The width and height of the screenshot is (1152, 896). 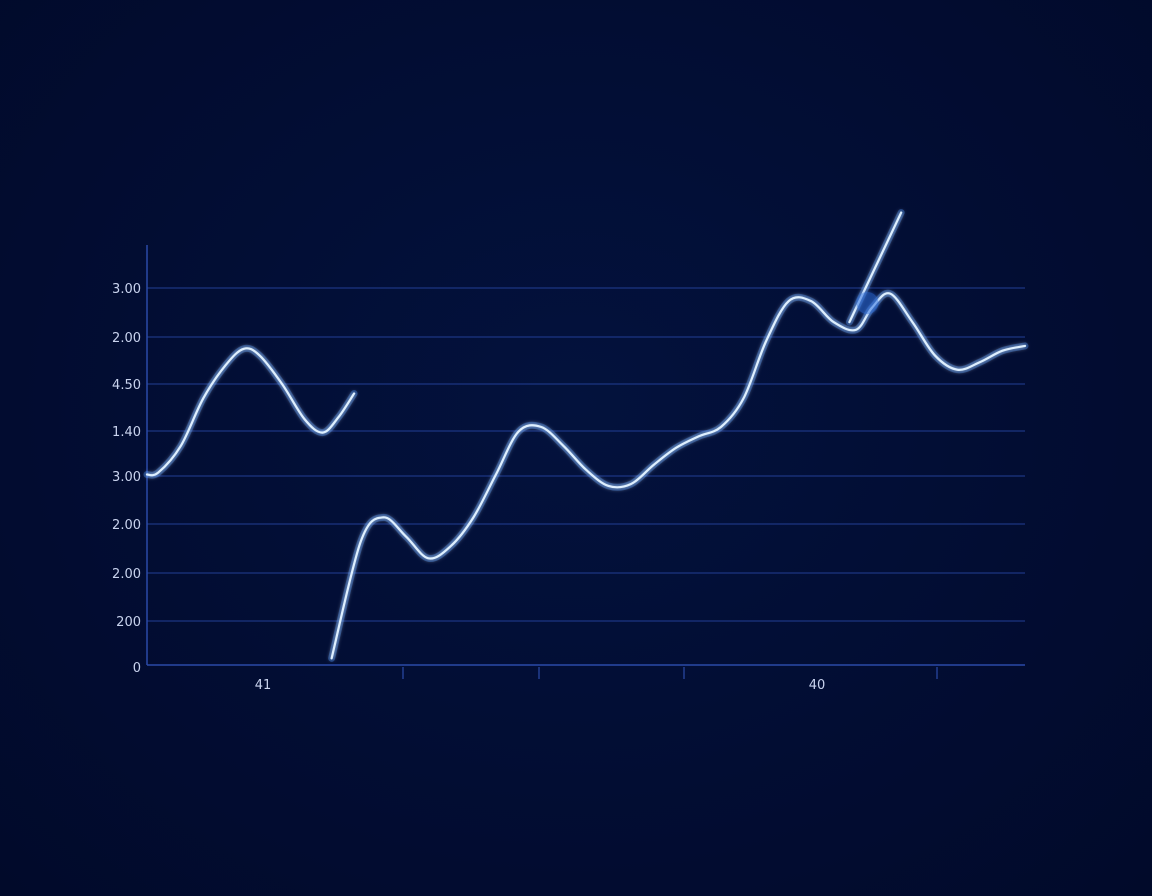 I want to click on x-tick-label: 40, so click(x=817, y=685).